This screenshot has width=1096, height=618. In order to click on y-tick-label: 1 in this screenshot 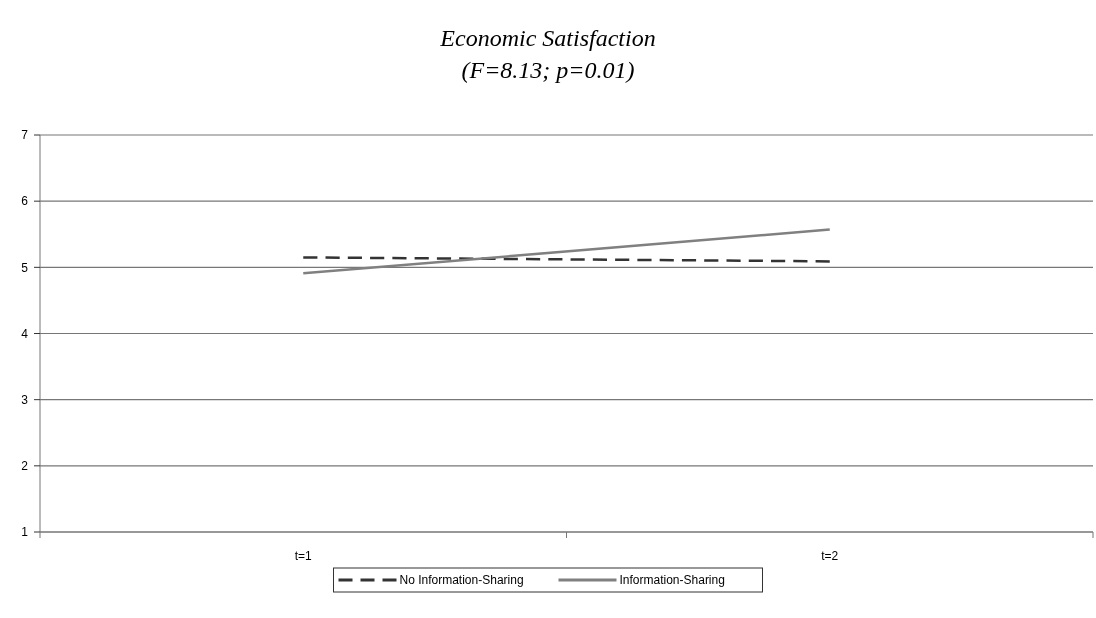, I will do `click(25, 532)`.